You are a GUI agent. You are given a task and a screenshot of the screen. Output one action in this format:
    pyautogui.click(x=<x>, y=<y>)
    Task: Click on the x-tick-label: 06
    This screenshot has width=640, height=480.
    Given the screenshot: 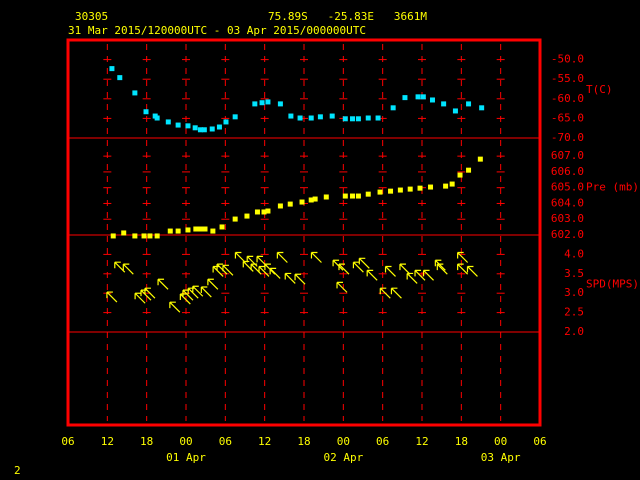 What is the action you would take?
    pyautogui.click(x=225, y=441)
    